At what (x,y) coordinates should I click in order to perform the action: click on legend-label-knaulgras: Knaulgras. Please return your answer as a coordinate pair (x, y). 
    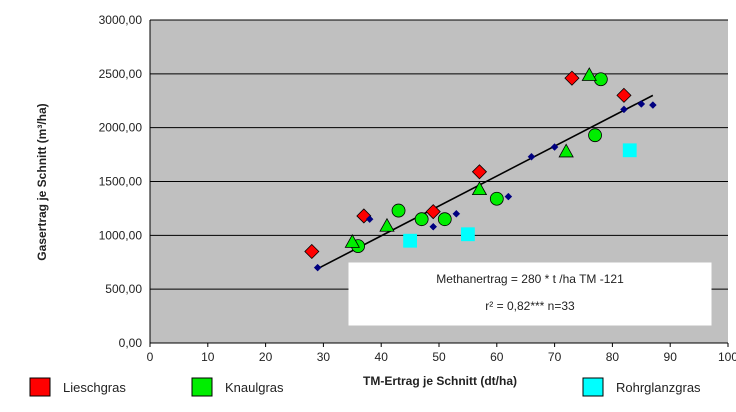
    Looking at the image, I should click on (254, 387).